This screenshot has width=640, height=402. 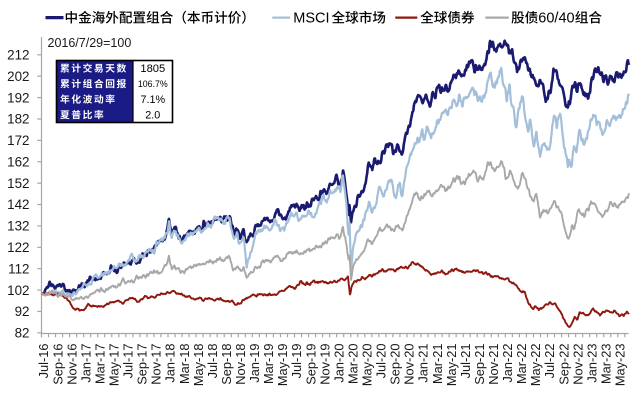 I want to click on svg-text: 122, so click(x=18, y=247).